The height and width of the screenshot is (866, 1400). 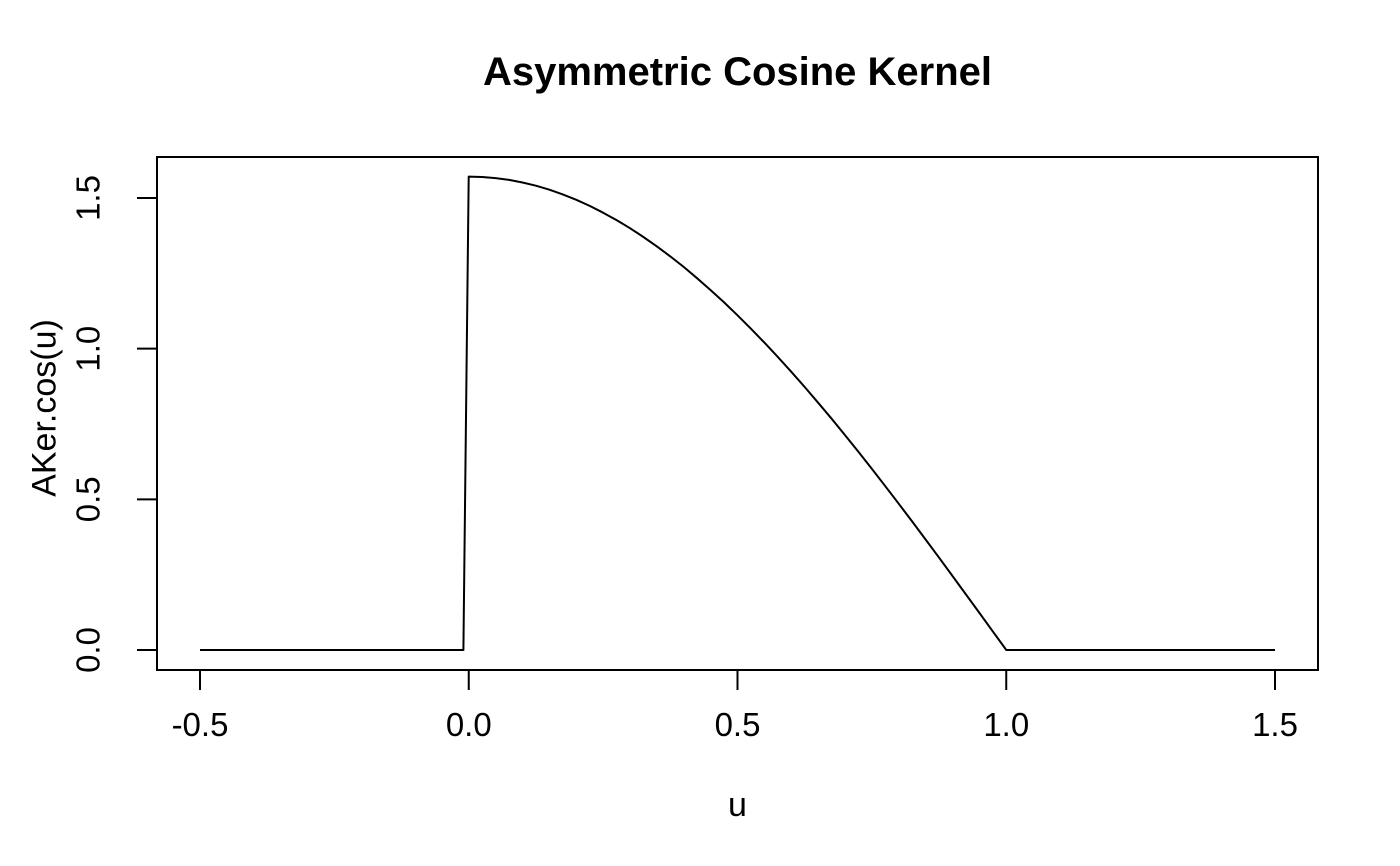 What do you see at coordinates (738, 724) in the screenshot?
I see `x-tick-label: 0.5` at bounding box center [738, 724].